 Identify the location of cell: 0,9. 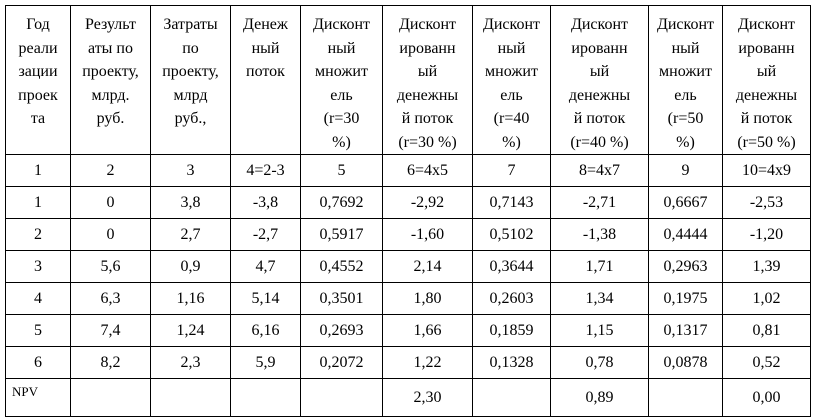
(190, 266).